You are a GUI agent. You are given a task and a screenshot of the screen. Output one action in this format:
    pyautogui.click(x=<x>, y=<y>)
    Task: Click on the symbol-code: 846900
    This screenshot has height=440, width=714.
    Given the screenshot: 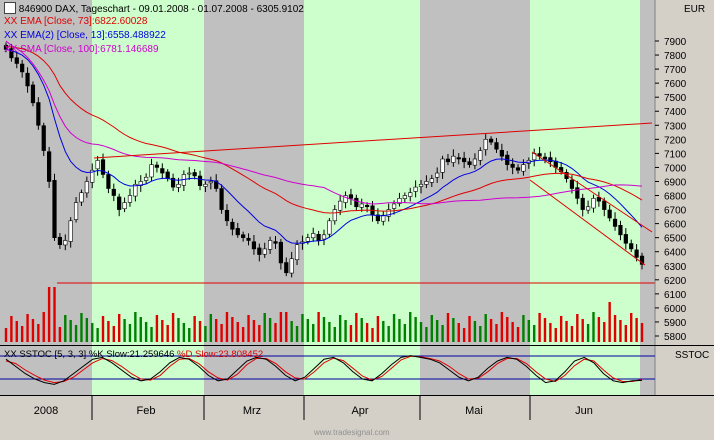 What is the action you would take?
    pyautogui.click(x=35, y=9)
    